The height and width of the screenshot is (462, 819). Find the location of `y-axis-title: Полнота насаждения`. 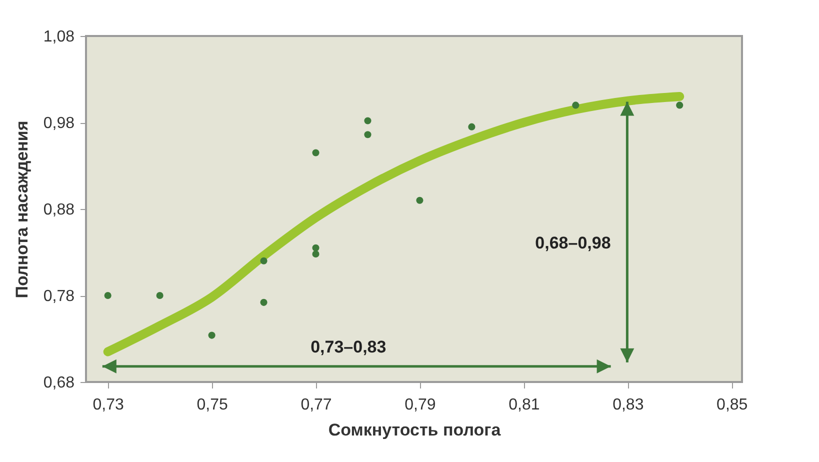

y-axis-title: Полнота насаждения is located at coordinates (22, 209).